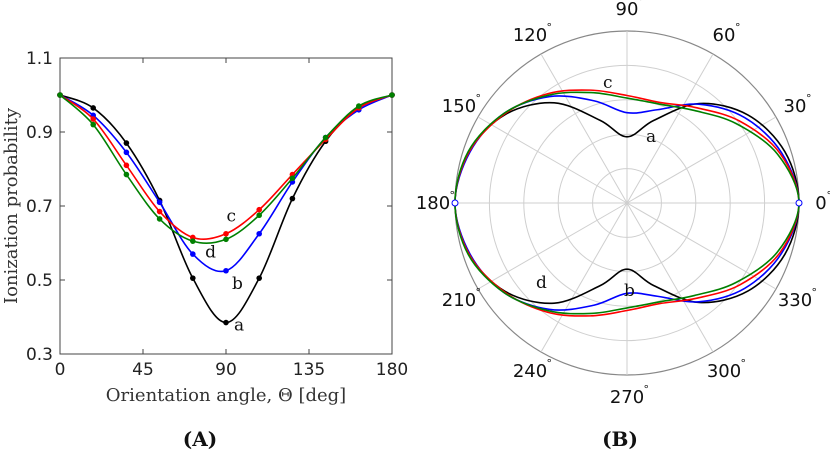 Image resolution: width=830 pixels, height=459 pixels. I want to click on angle-label: 30, so click(795, 106).